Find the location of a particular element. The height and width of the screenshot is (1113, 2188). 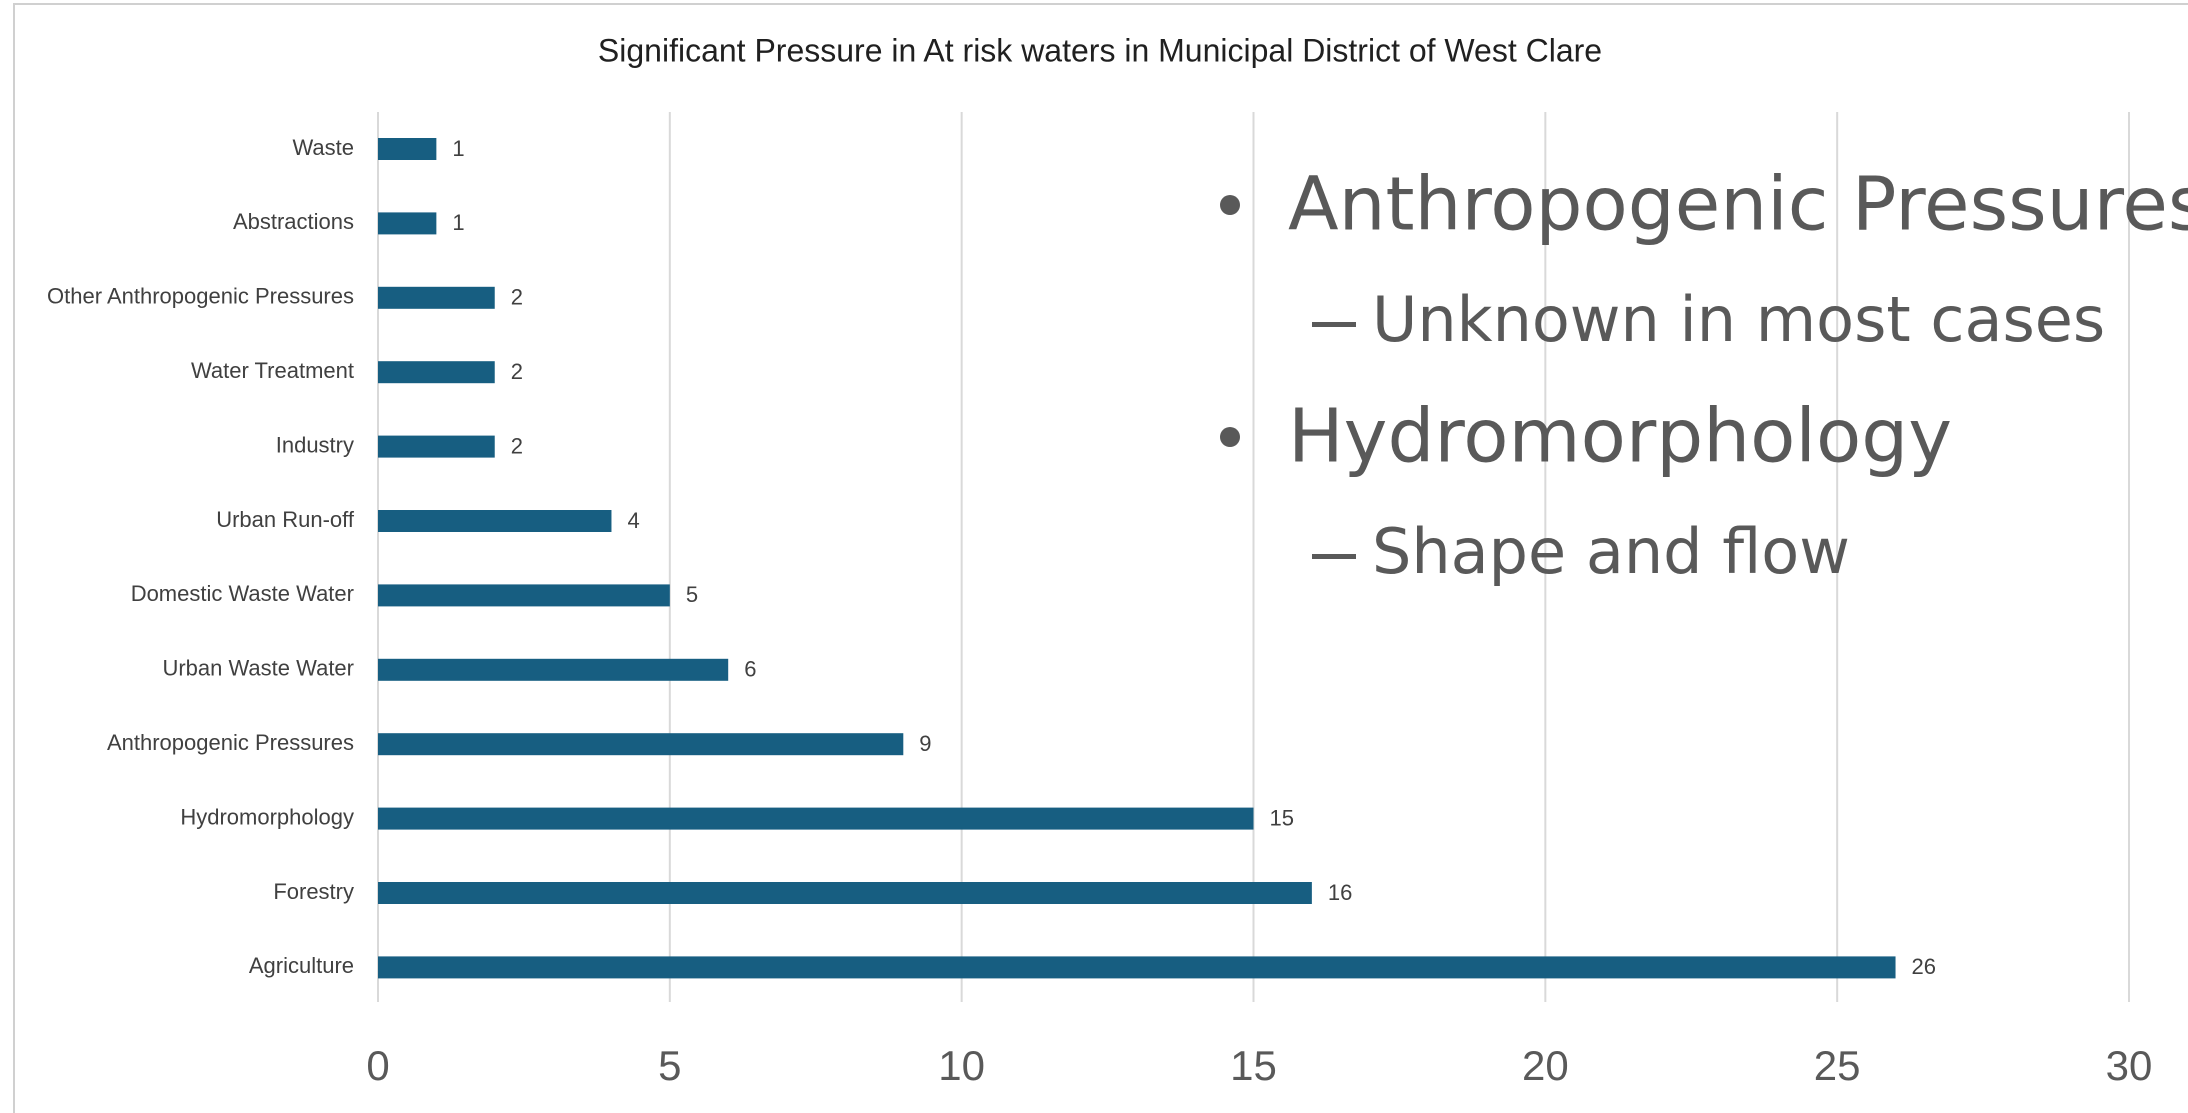

y-tick-label: Forestry is located at coordinates (313, 891).